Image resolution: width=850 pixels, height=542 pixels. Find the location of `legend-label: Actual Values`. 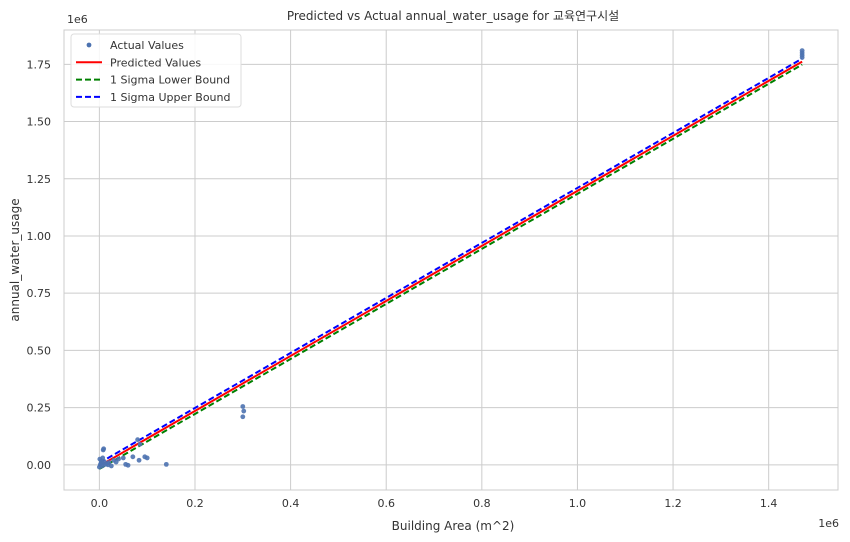

legend-label: Actual Values is located at coordinates (147, 45).